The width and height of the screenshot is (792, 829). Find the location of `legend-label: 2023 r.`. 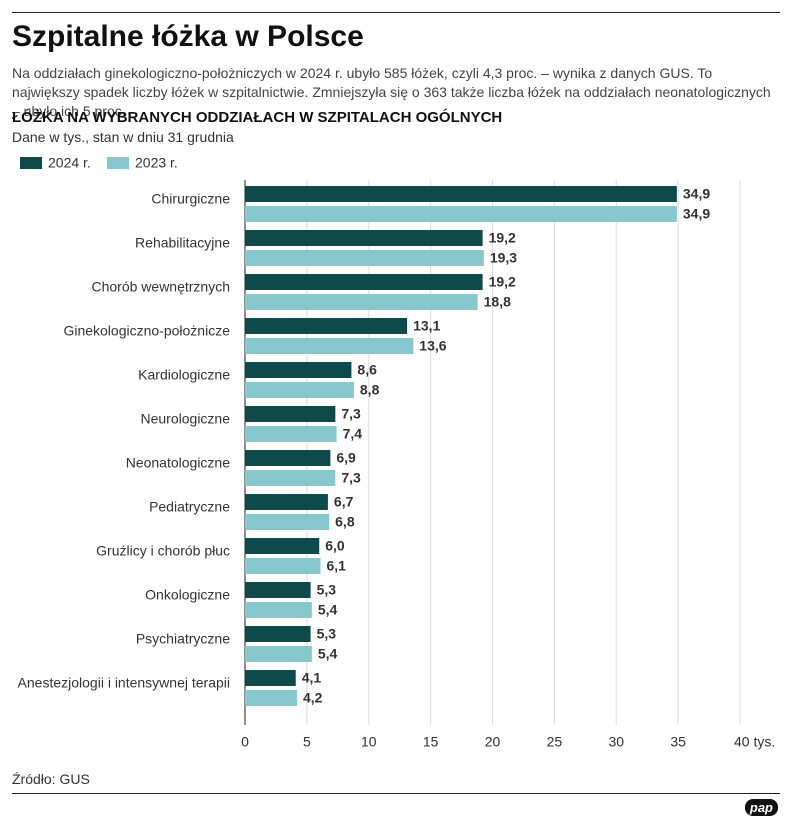

legend-label: 2023 r. is located at coordinates (156, 163).